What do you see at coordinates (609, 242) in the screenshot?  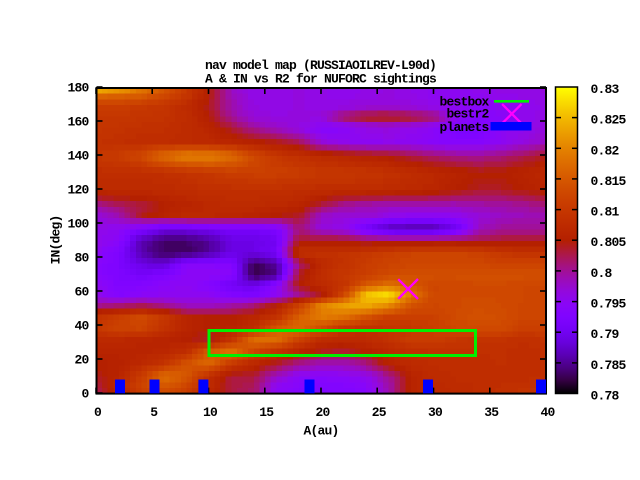 I see `svg-text: 0.805` at bounding box center [609, 242].